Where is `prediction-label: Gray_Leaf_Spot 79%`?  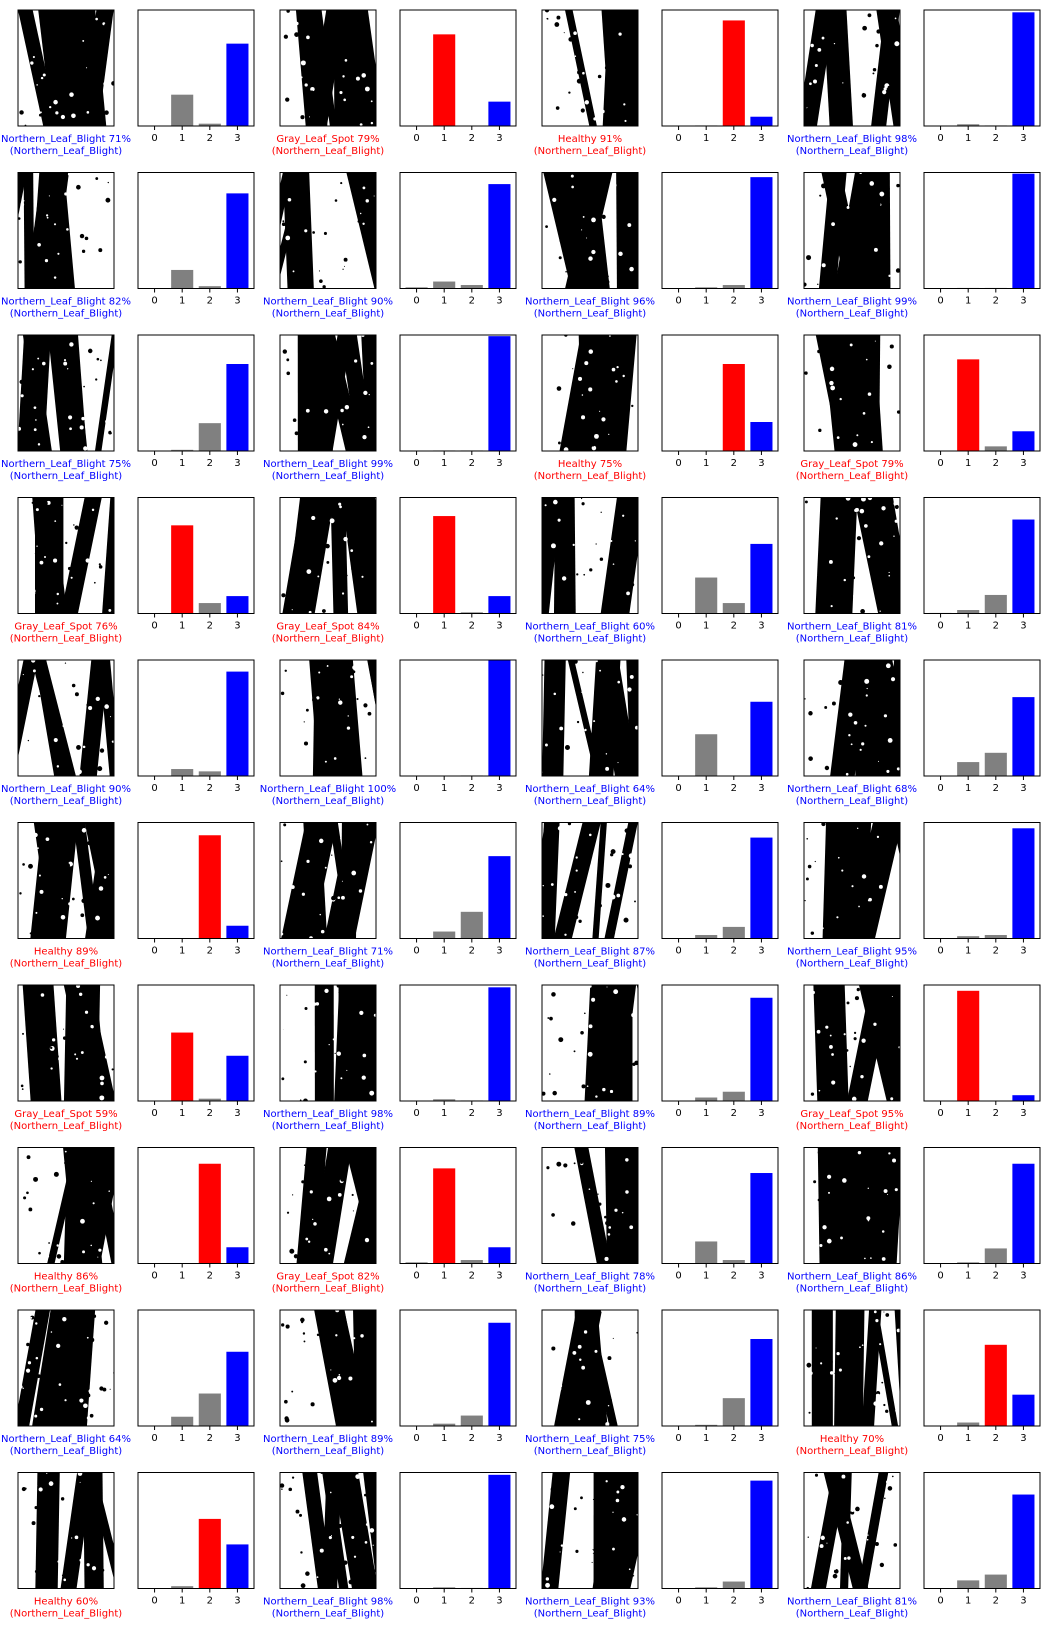
prediction-label: Gray_Leaf_Spot 79% is located at coordinates (327, 139).